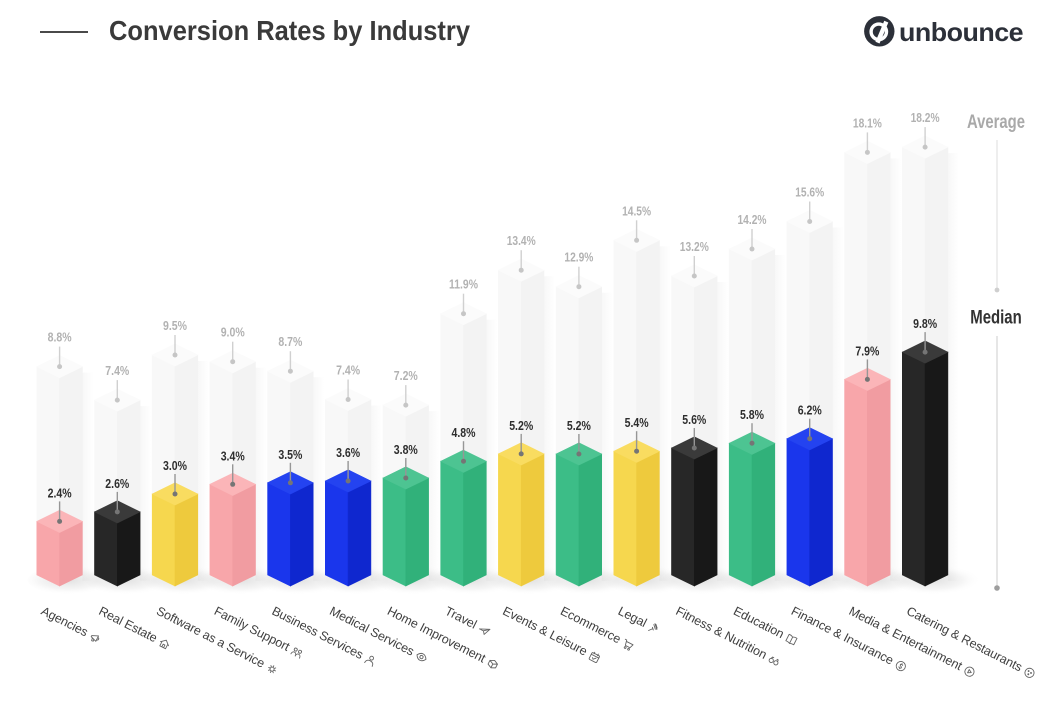 The width and height of the screenshot is (1049, 706). What do you see at coordinates (233, 455) in the screenshot?
I see `svg-text: 3.4%` at bounding box center [233, 455].